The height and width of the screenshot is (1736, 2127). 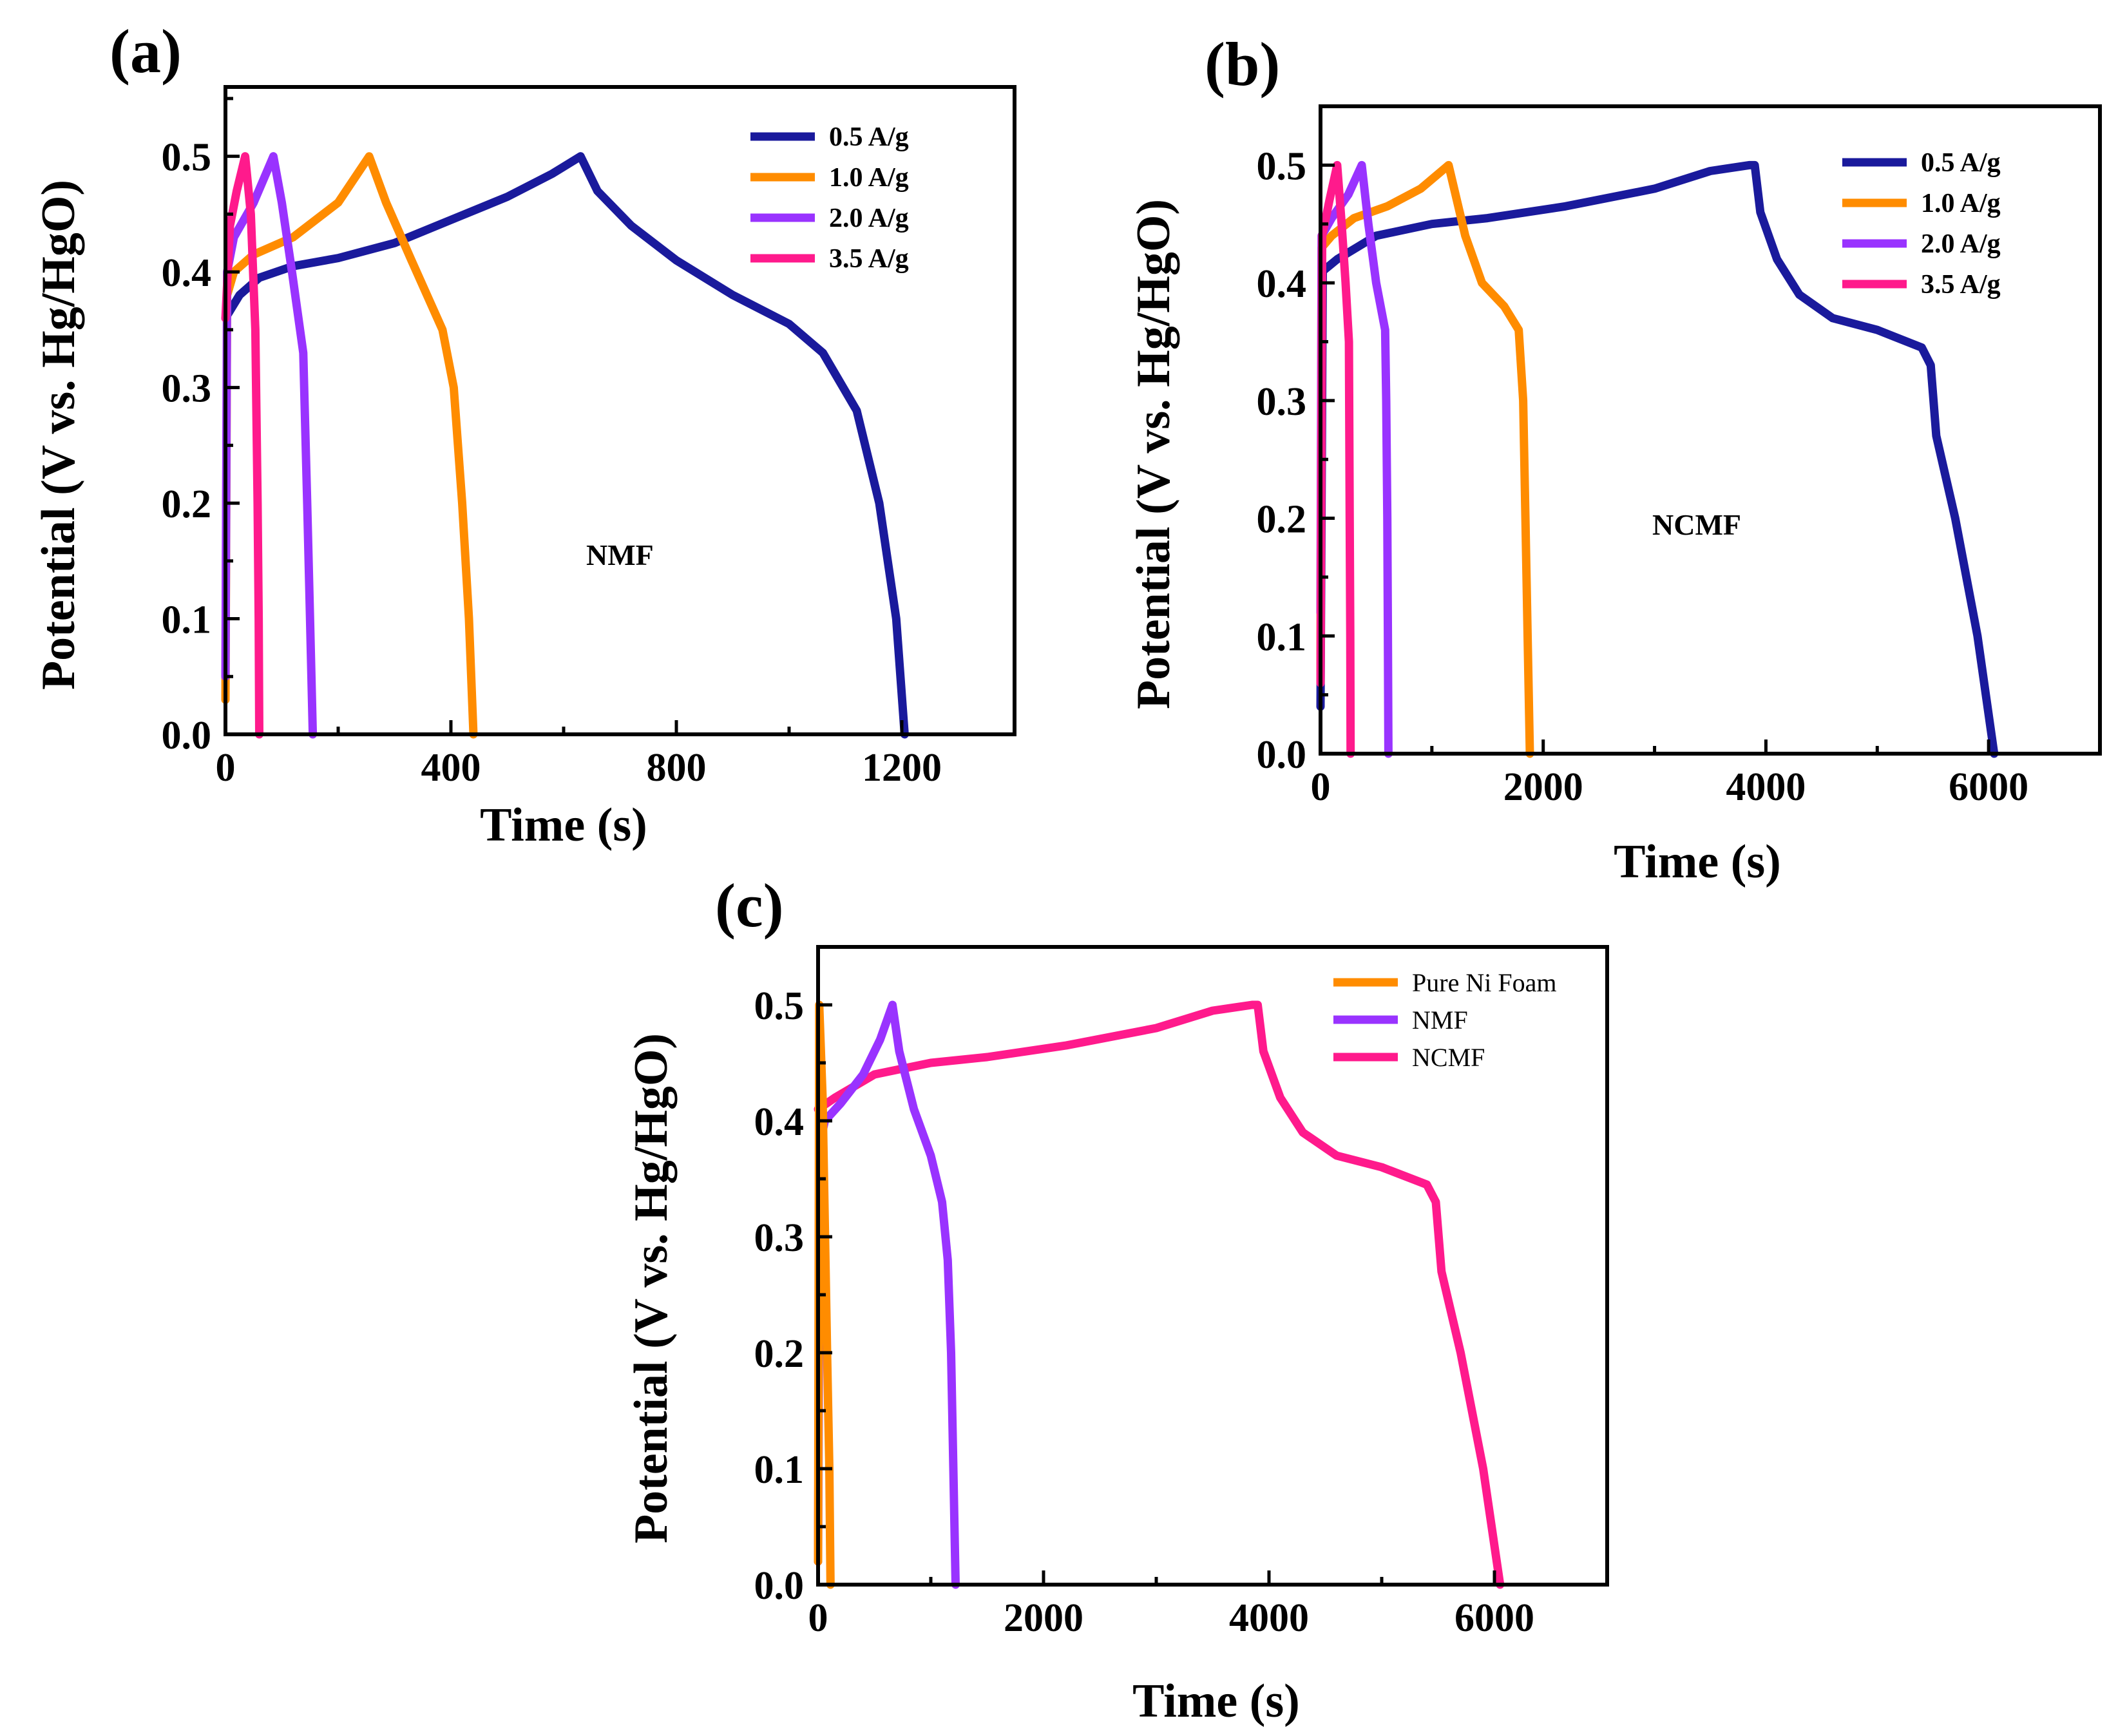 What do you see at coordinates (187, 273) in the screenshot?
I see `y-tick-label-a: 0.4` at bounding box center [187, 273].